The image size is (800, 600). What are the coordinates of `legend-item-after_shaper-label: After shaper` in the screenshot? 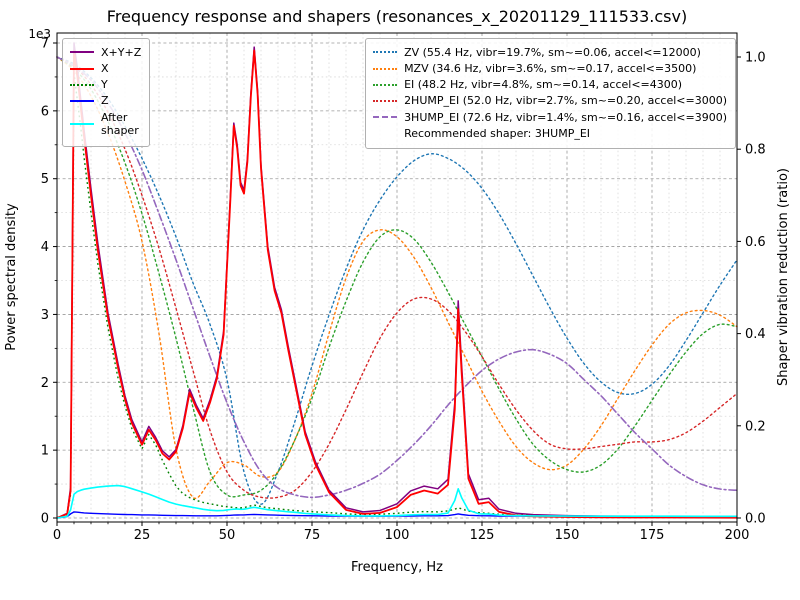 It's located at (120, 124).